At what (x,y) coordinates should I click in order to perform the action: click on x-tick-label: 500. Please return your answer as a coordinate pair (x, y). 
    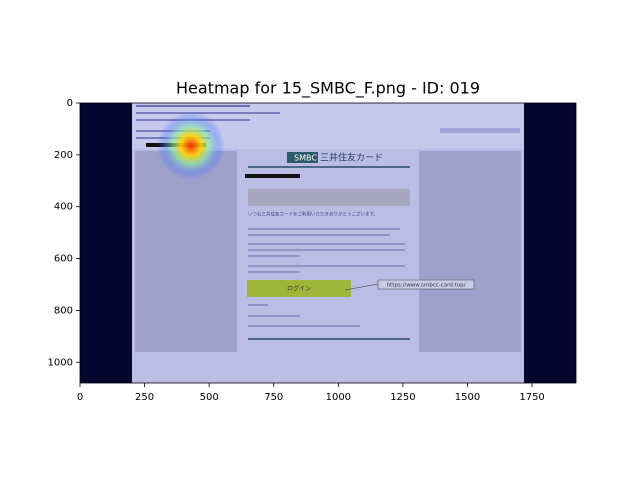
    Looking at the image, I should click on (209, 397).